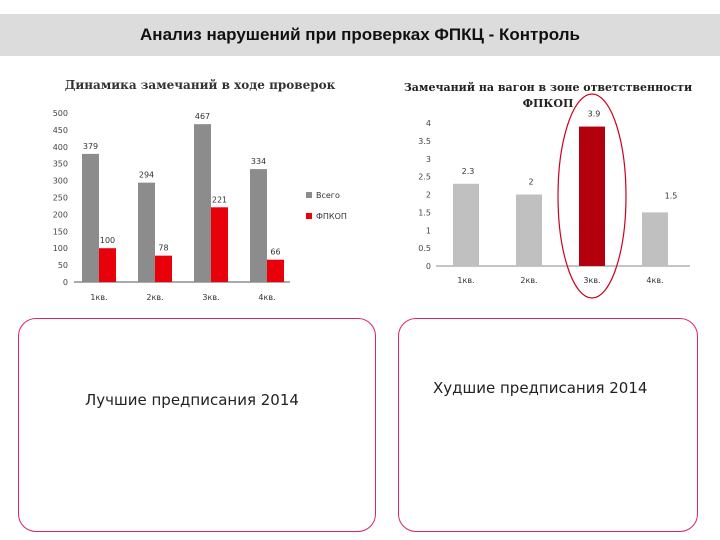 The height and width of the screenshot is (540, 720). I want to click on chart1-ytick-label: 150, so click(60, 231).